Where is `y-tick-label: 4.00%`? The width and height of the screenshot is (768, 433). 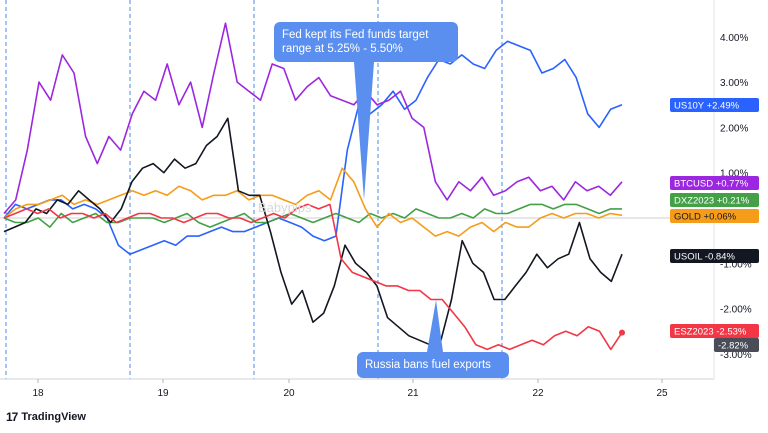
y-tick-label: 4.00% is located at coordinates (734, 38).